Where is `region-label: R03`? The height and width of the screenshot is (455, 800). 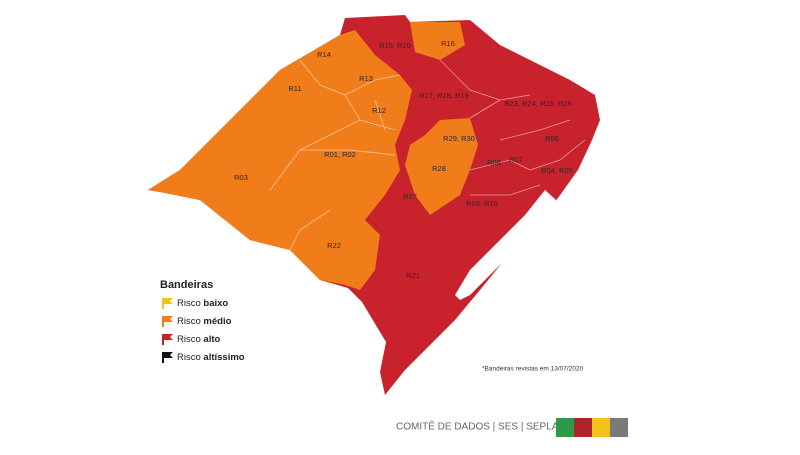
region-label: R03 is located at coordinates (241, 177).